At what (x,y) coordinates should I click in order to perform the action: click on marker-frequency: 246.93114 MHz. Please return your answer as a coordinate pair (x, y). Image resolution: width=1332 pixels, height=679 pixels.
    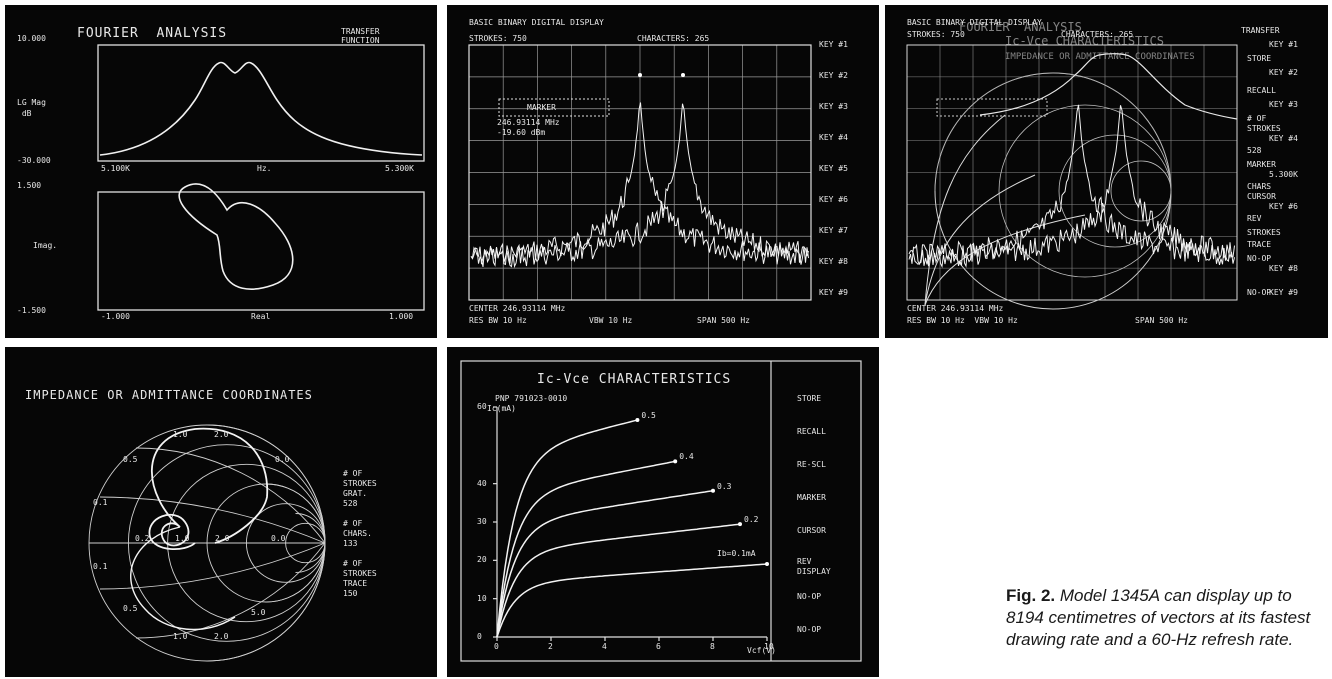
    Looking at the image, I should click on (528, 122).